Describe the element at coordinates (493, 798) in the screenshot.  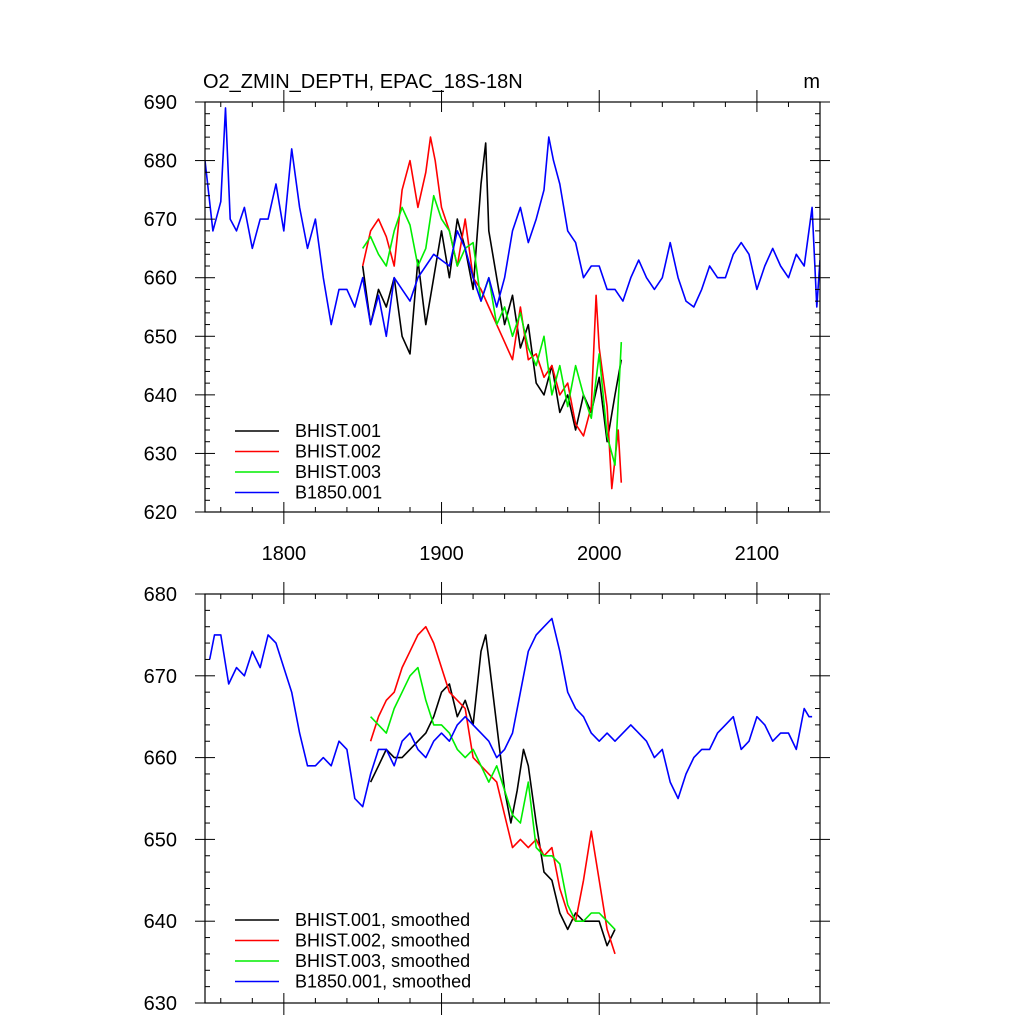
I see `series-line-bhist-003-smoothed` at that location.